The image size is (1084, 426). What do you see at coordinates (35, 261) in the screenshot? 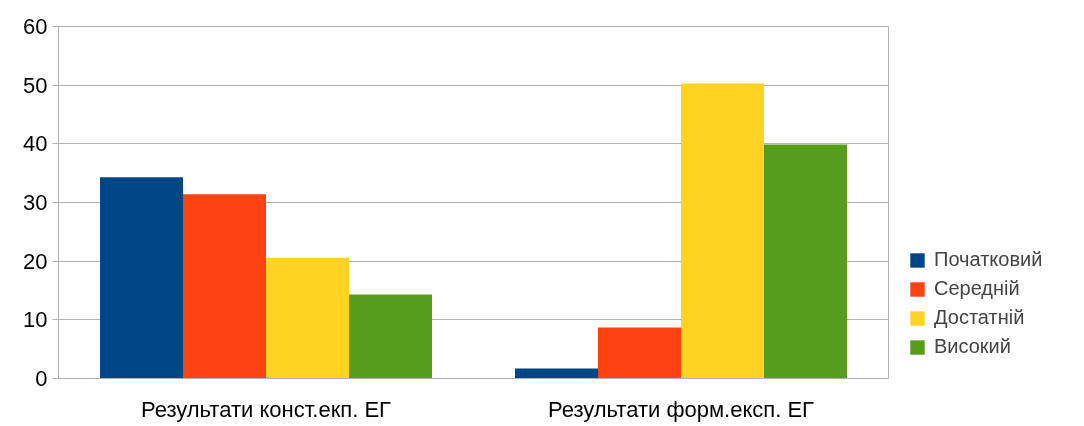
I see `y-tick-label: 20` at bounding box center [35, 261].